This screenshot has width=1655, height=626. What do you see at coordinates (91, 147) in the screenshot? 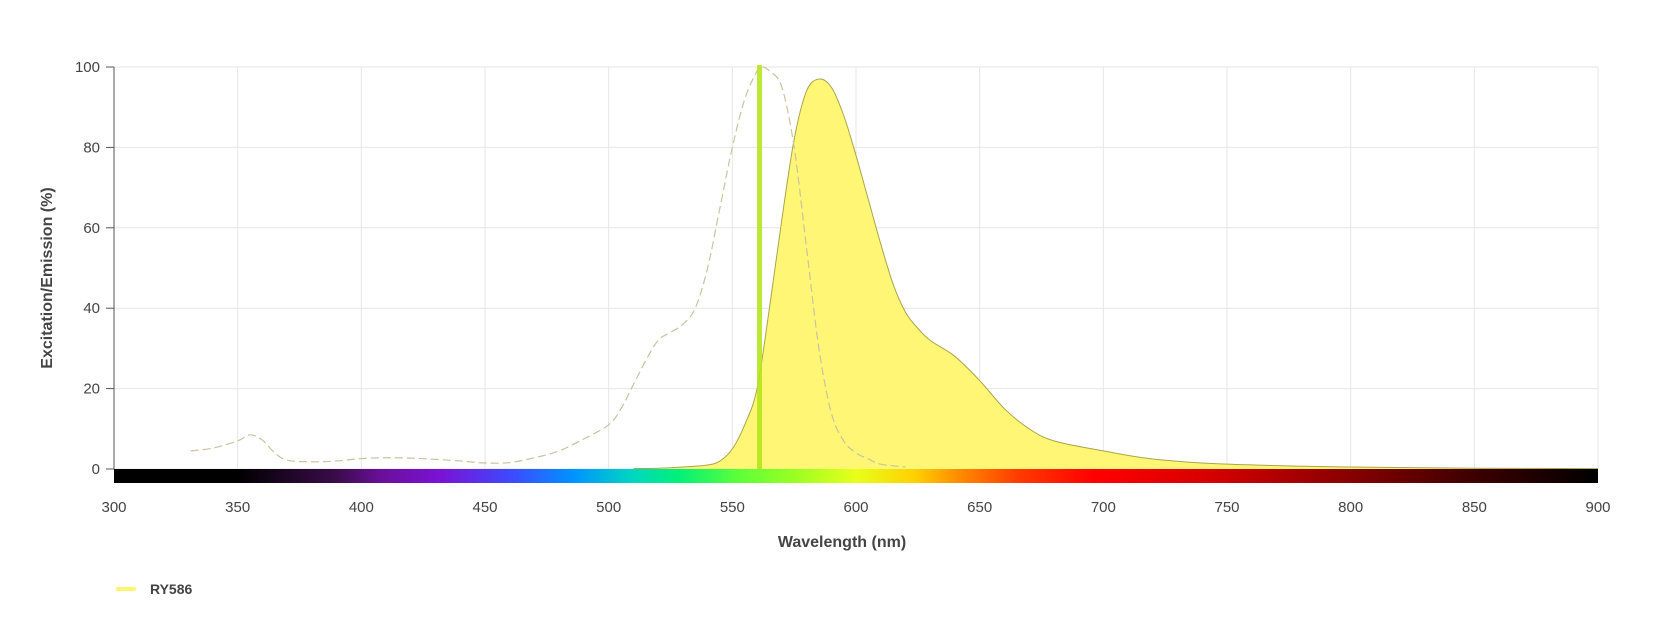
I see `y-tick-label: 80` at bounding box center [91, 147].